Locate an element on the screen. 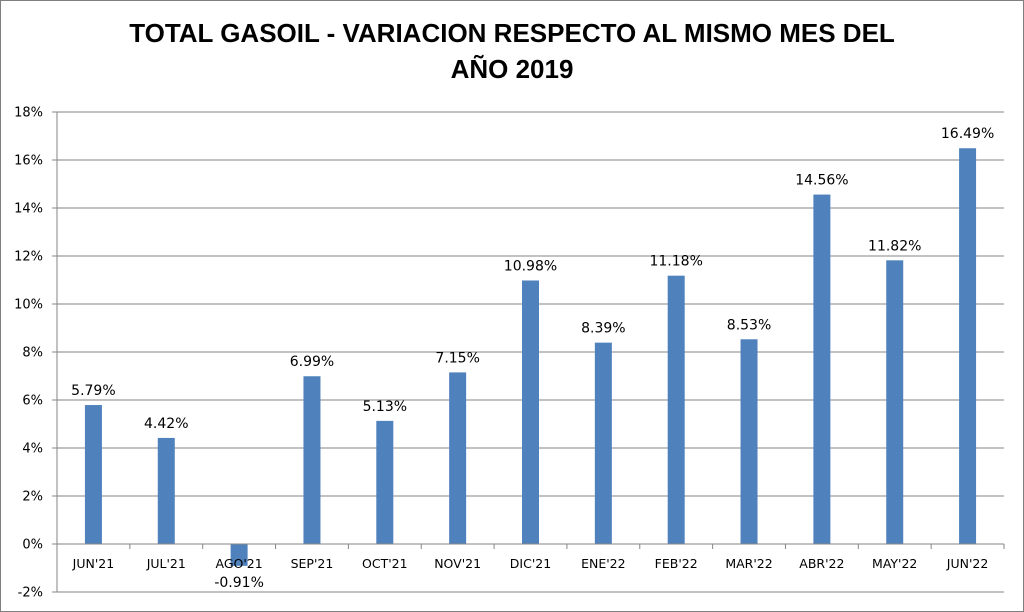 The width and height of the screenshot is (1024, 612). x-tick-label: JUN'22 is located at coordinates (967, 563).